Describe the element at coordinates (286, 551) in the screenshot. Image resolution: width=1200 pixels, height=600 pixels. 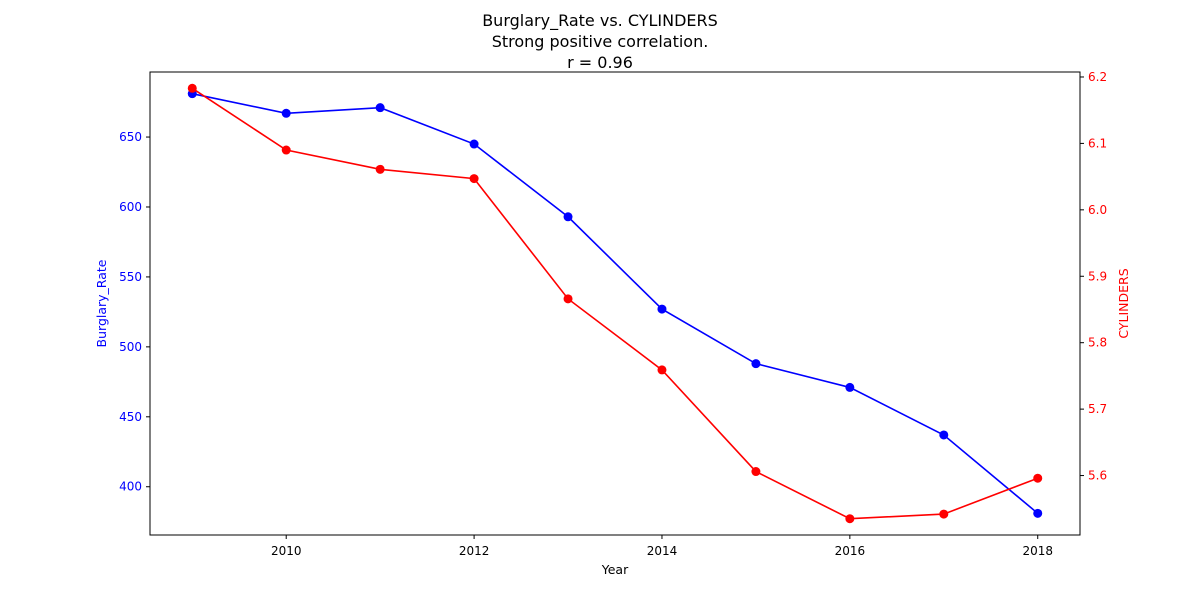
I see `x-tick-label: 2010` at that location.